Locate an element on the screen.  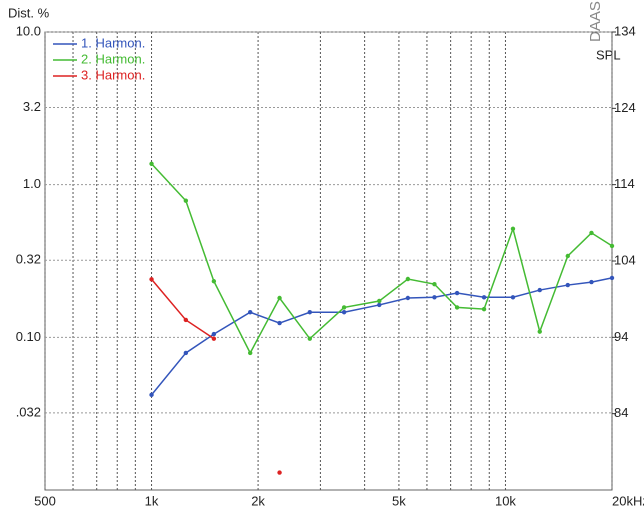
y2-axis-label: SPL is located at coordinates (608, 54).